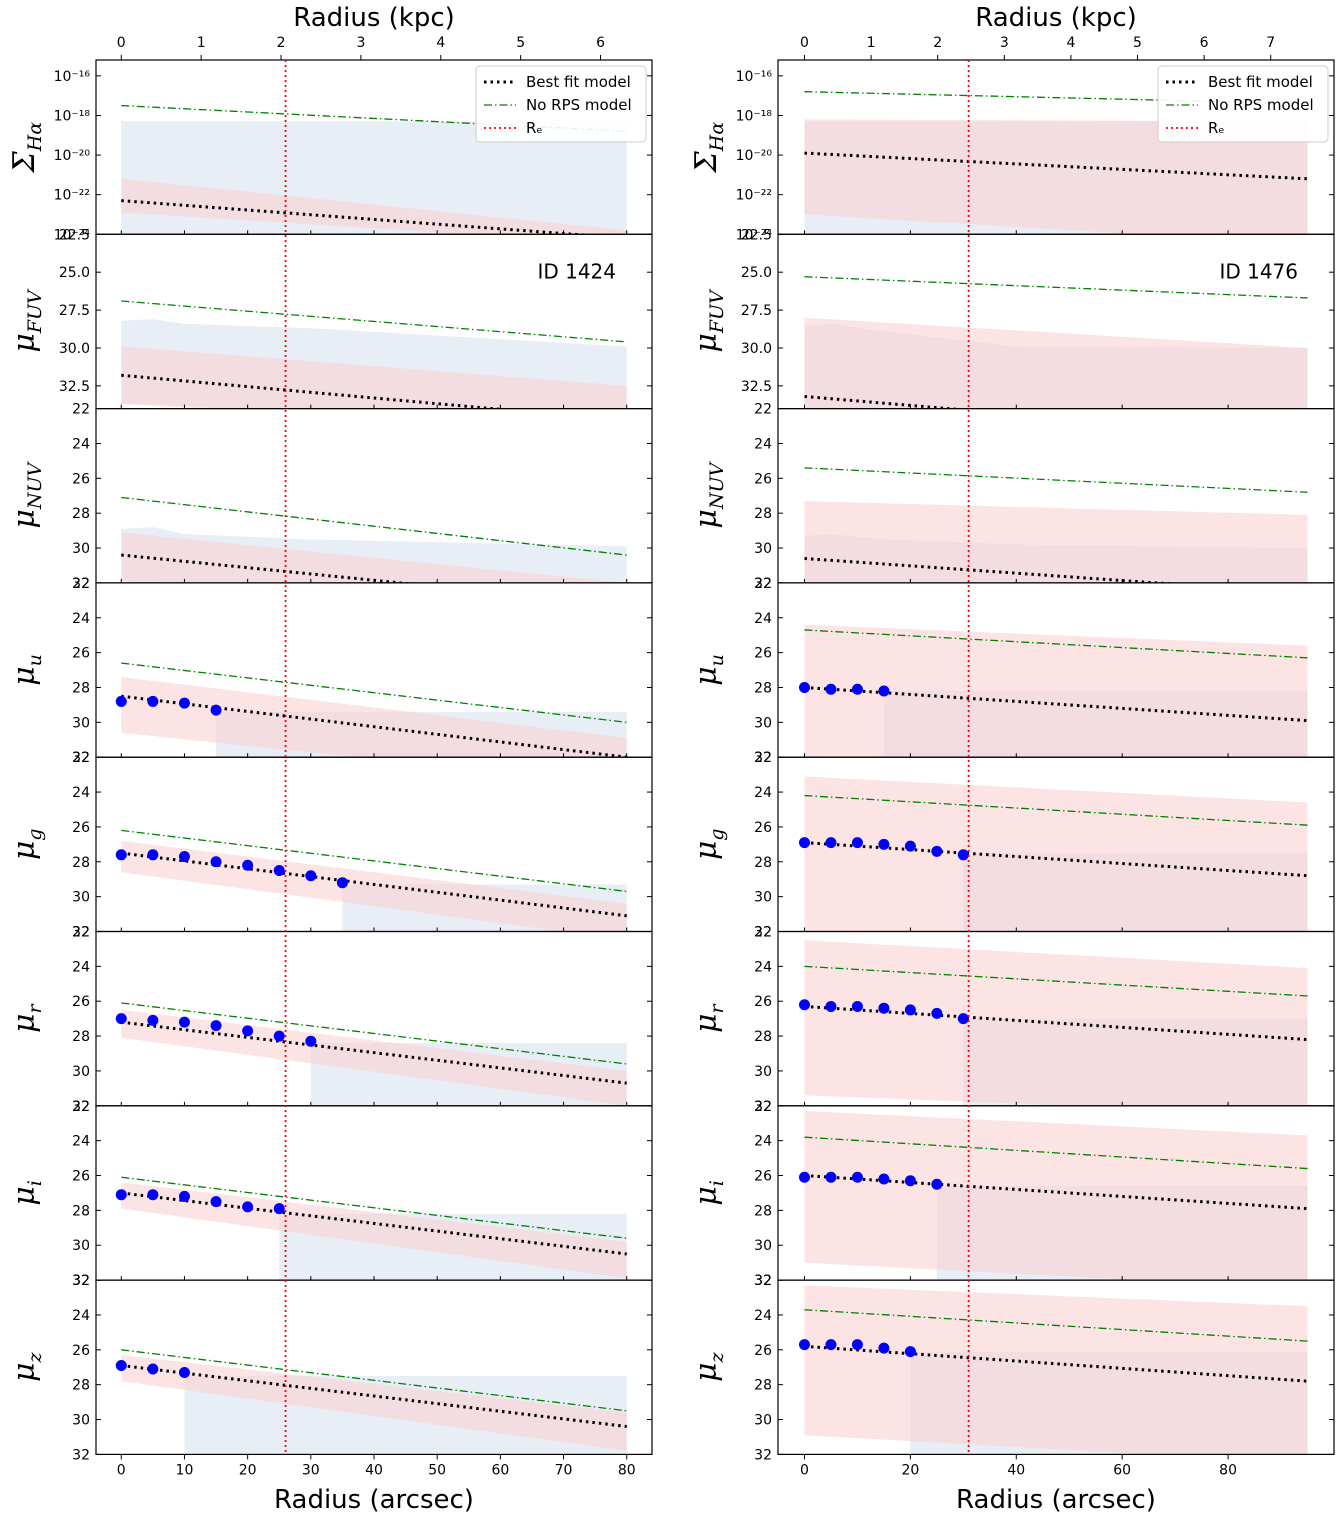 Image resolution: width=1344 pixels, height=1519 pixels. I want to click on y-axis-label: μNUV, so click(708, 495).